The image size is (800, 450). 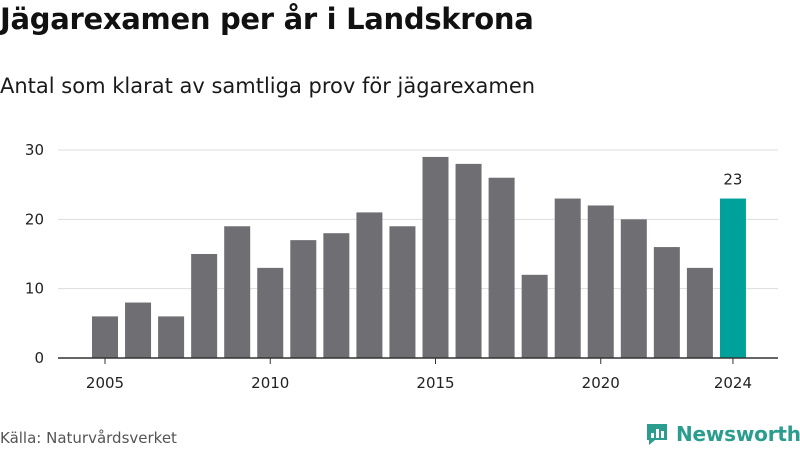 I want to click on y-tick-label: 20, so click(x=34, y=219).